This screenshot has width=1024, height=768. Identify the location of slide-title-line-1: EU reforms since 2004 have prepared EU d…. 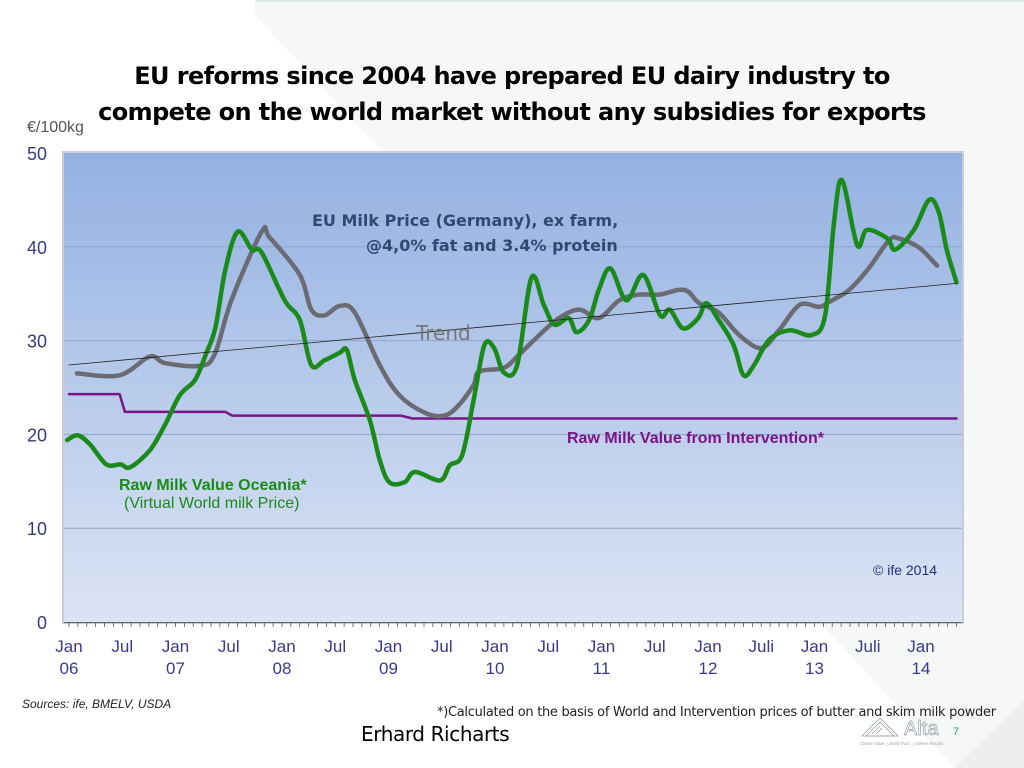
(512, 76).